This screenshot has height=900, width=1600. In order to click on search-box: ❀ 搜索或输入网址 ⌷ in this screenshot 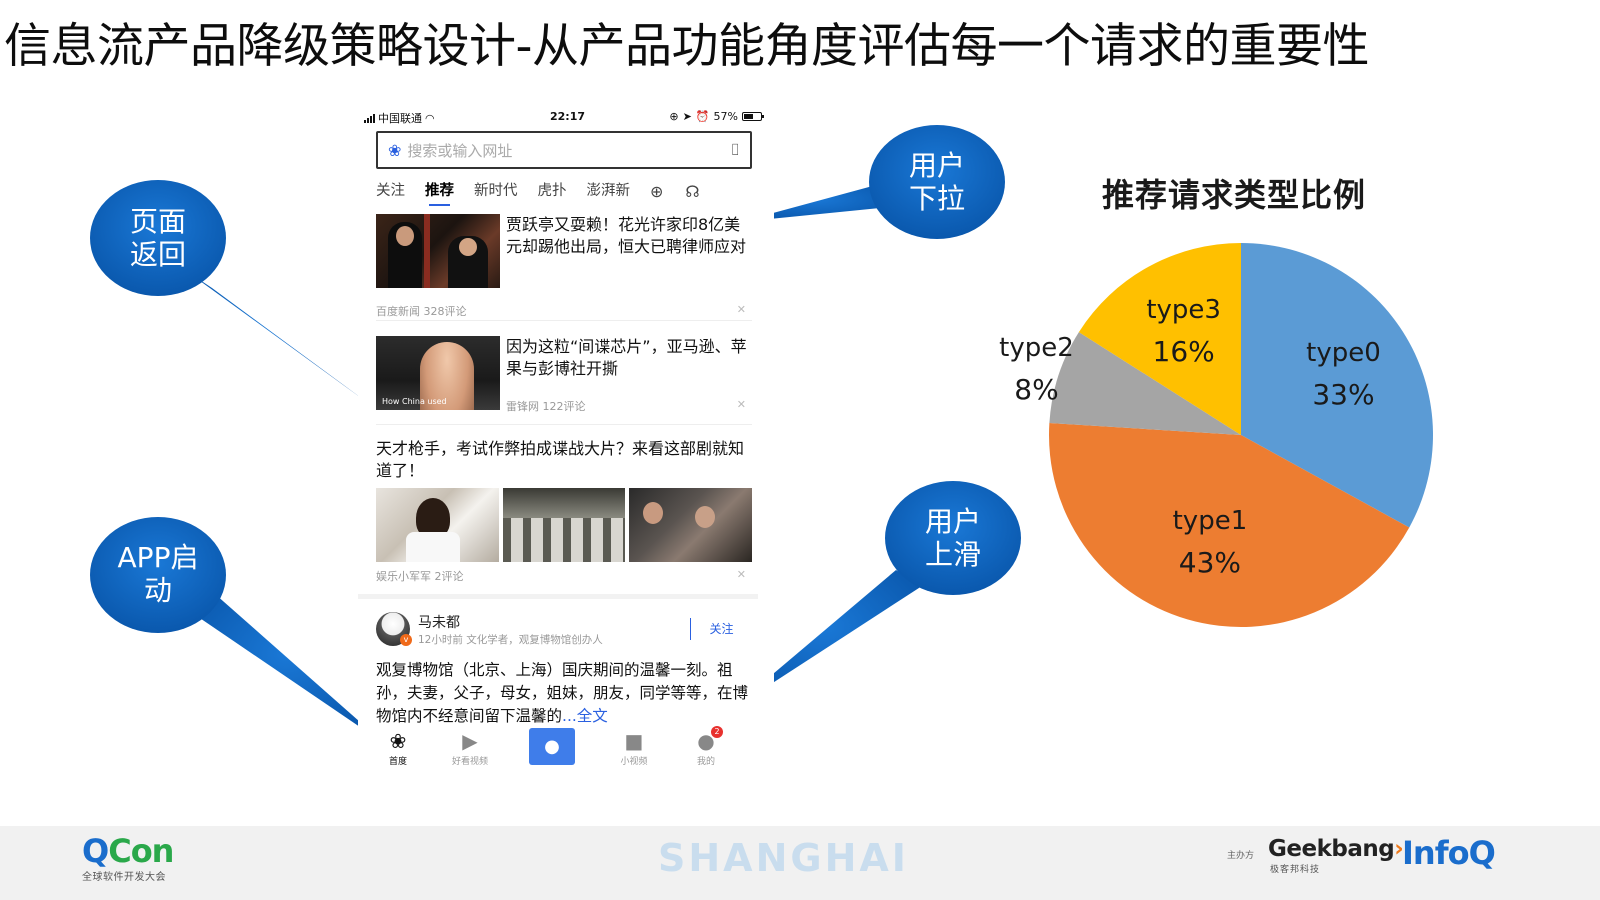, I will do `click(564, 150)`.